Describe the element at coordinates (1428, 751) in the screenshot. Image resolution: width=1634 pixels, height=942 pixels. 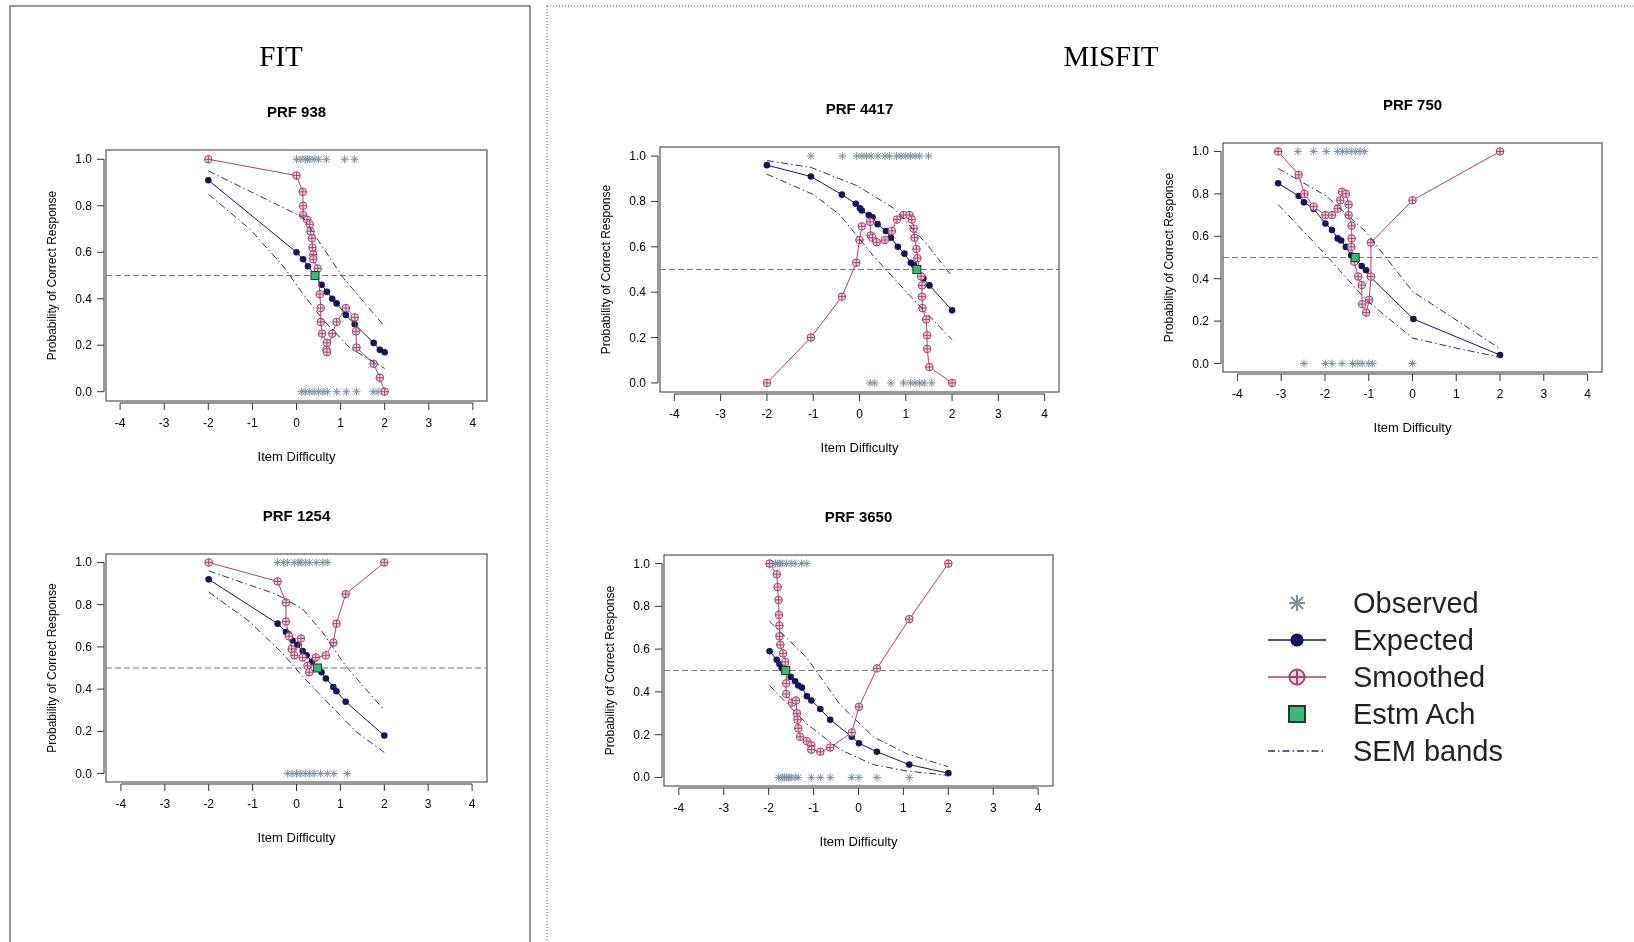
I see `legend-label: SEM bands` at that location.